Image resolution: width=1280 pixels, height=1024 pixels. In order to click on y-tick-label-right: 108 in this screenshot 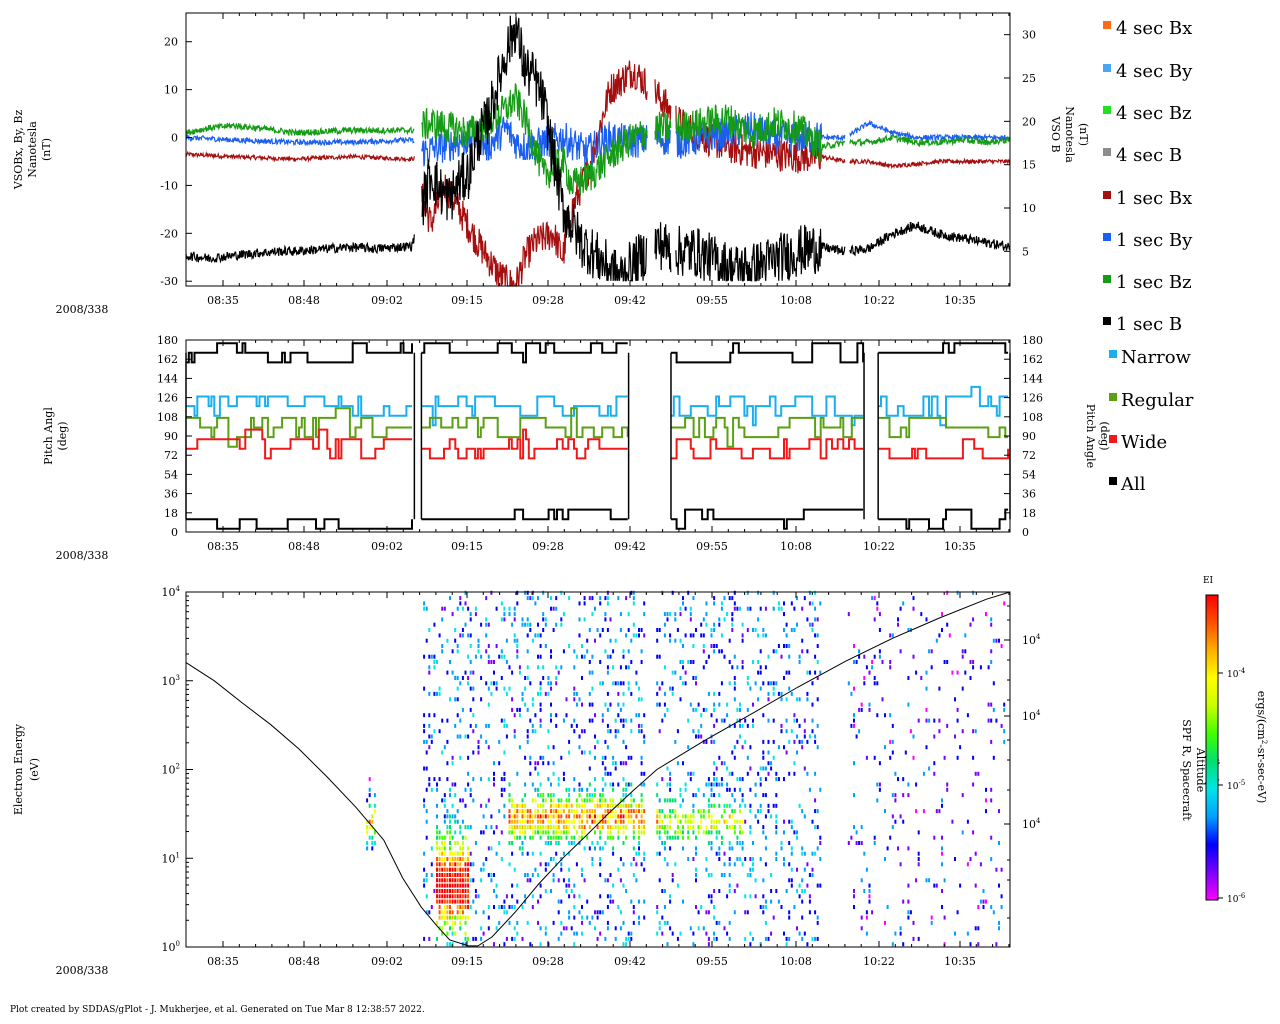, I will do `click(1032, 417)`.